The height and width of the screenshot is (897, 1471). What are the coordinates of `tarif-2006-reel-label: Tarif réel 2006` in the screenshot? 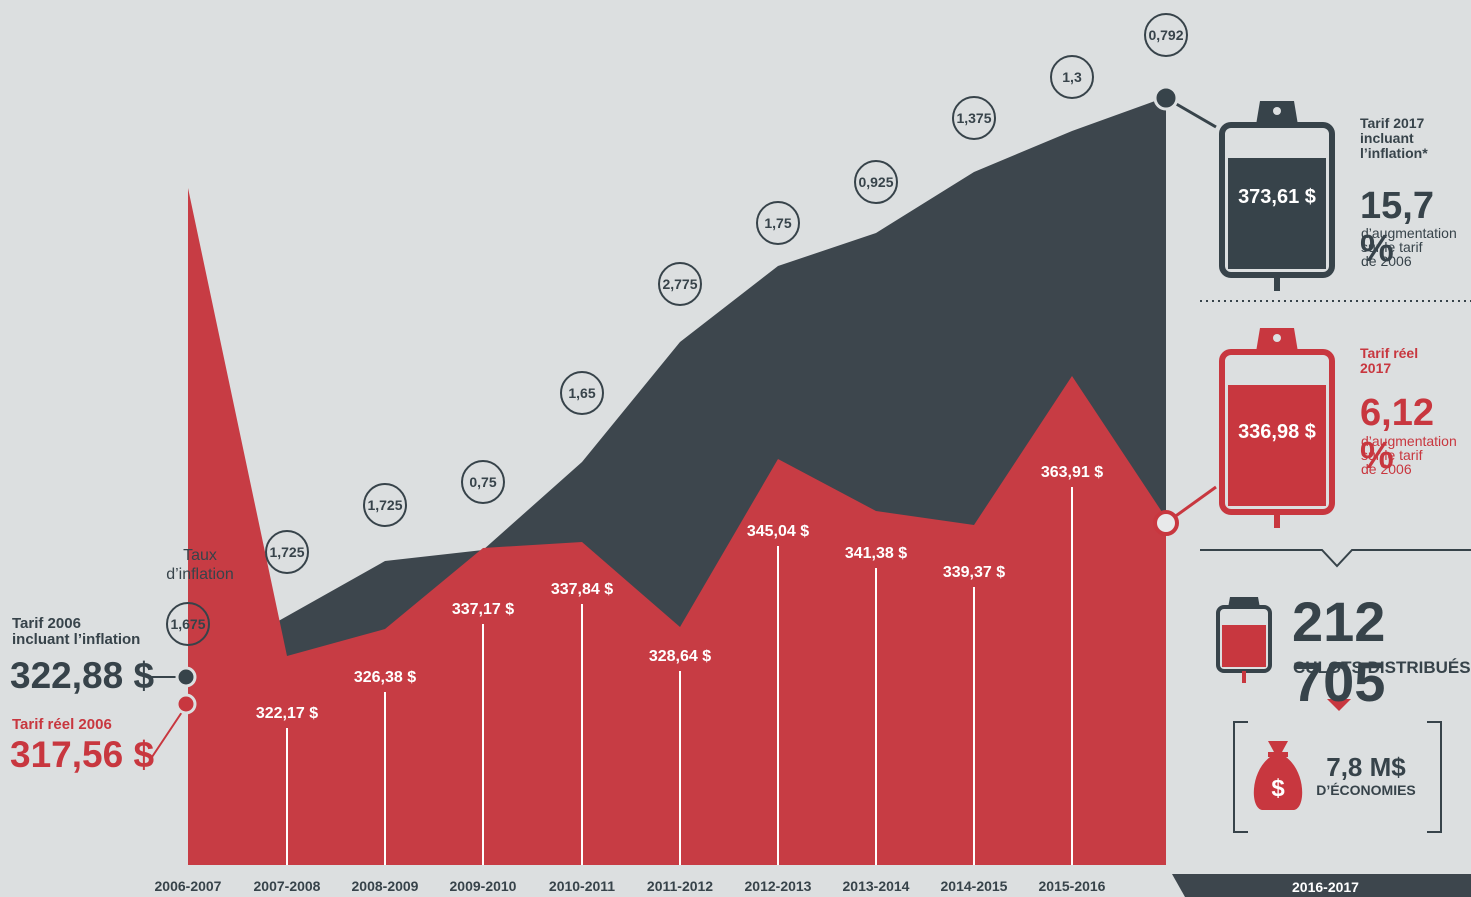 It's located at (62, 724).